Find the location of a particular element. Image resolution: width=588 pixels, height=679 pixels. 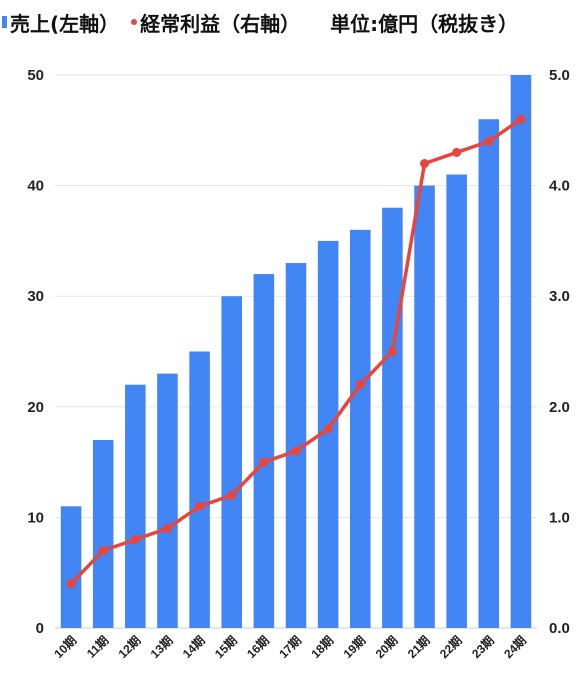

left-y-tick-label: 50 is located at coordinates (35, 75).